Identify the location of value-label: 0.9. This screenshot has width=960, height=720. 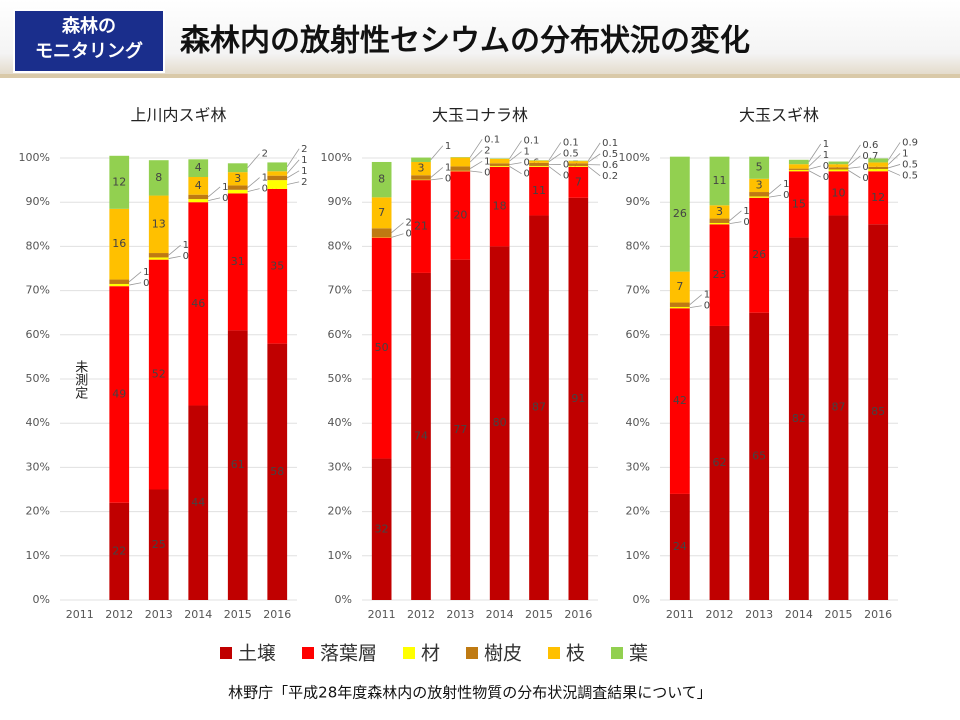
(910, 142).